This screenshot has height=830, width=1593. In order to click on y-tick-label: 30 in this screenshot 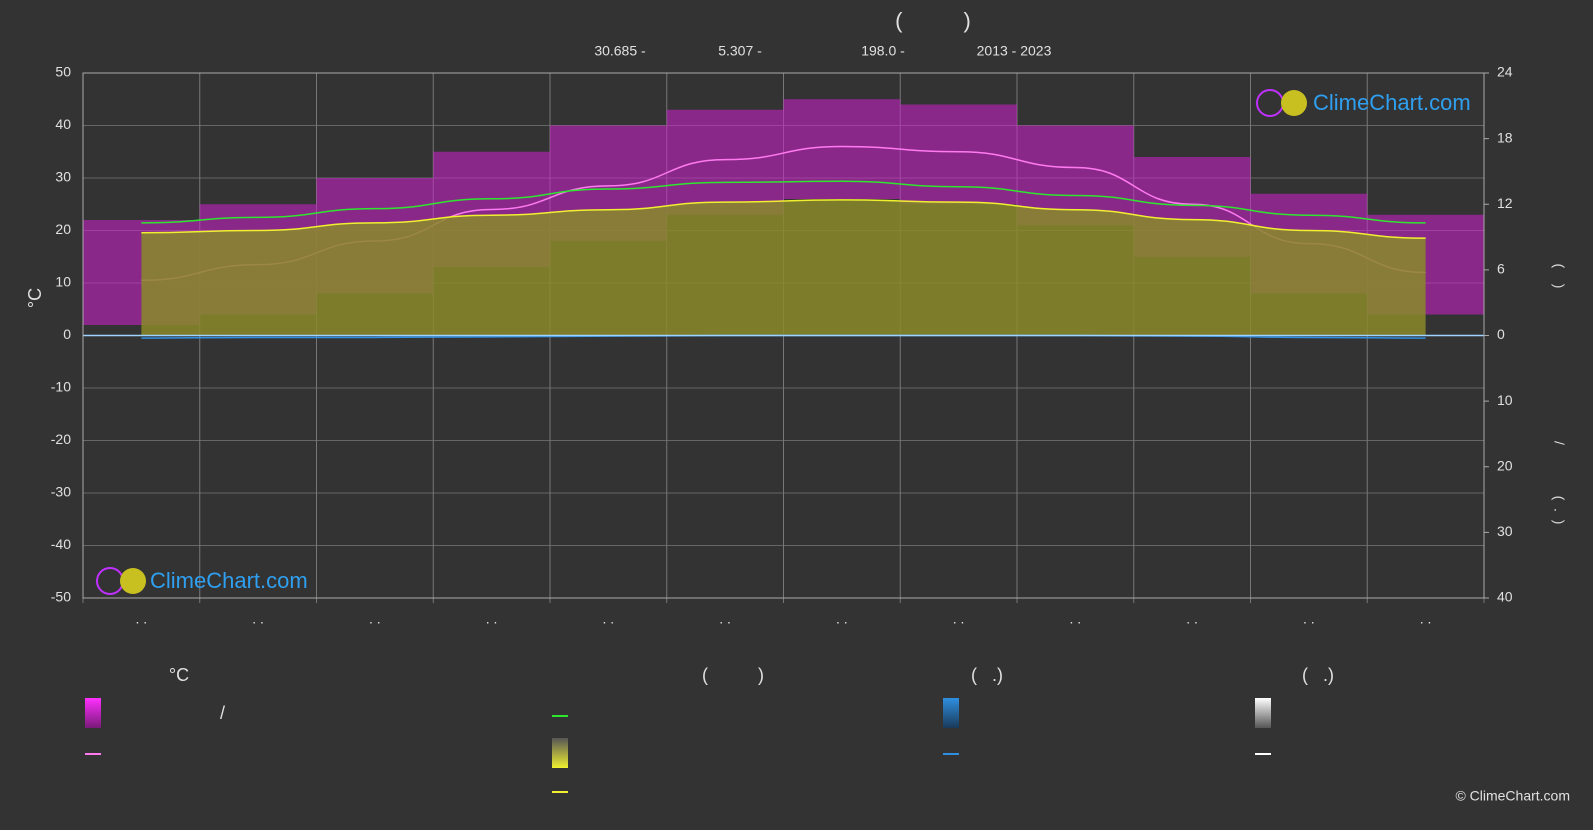, I will do `click(63, 177)`.